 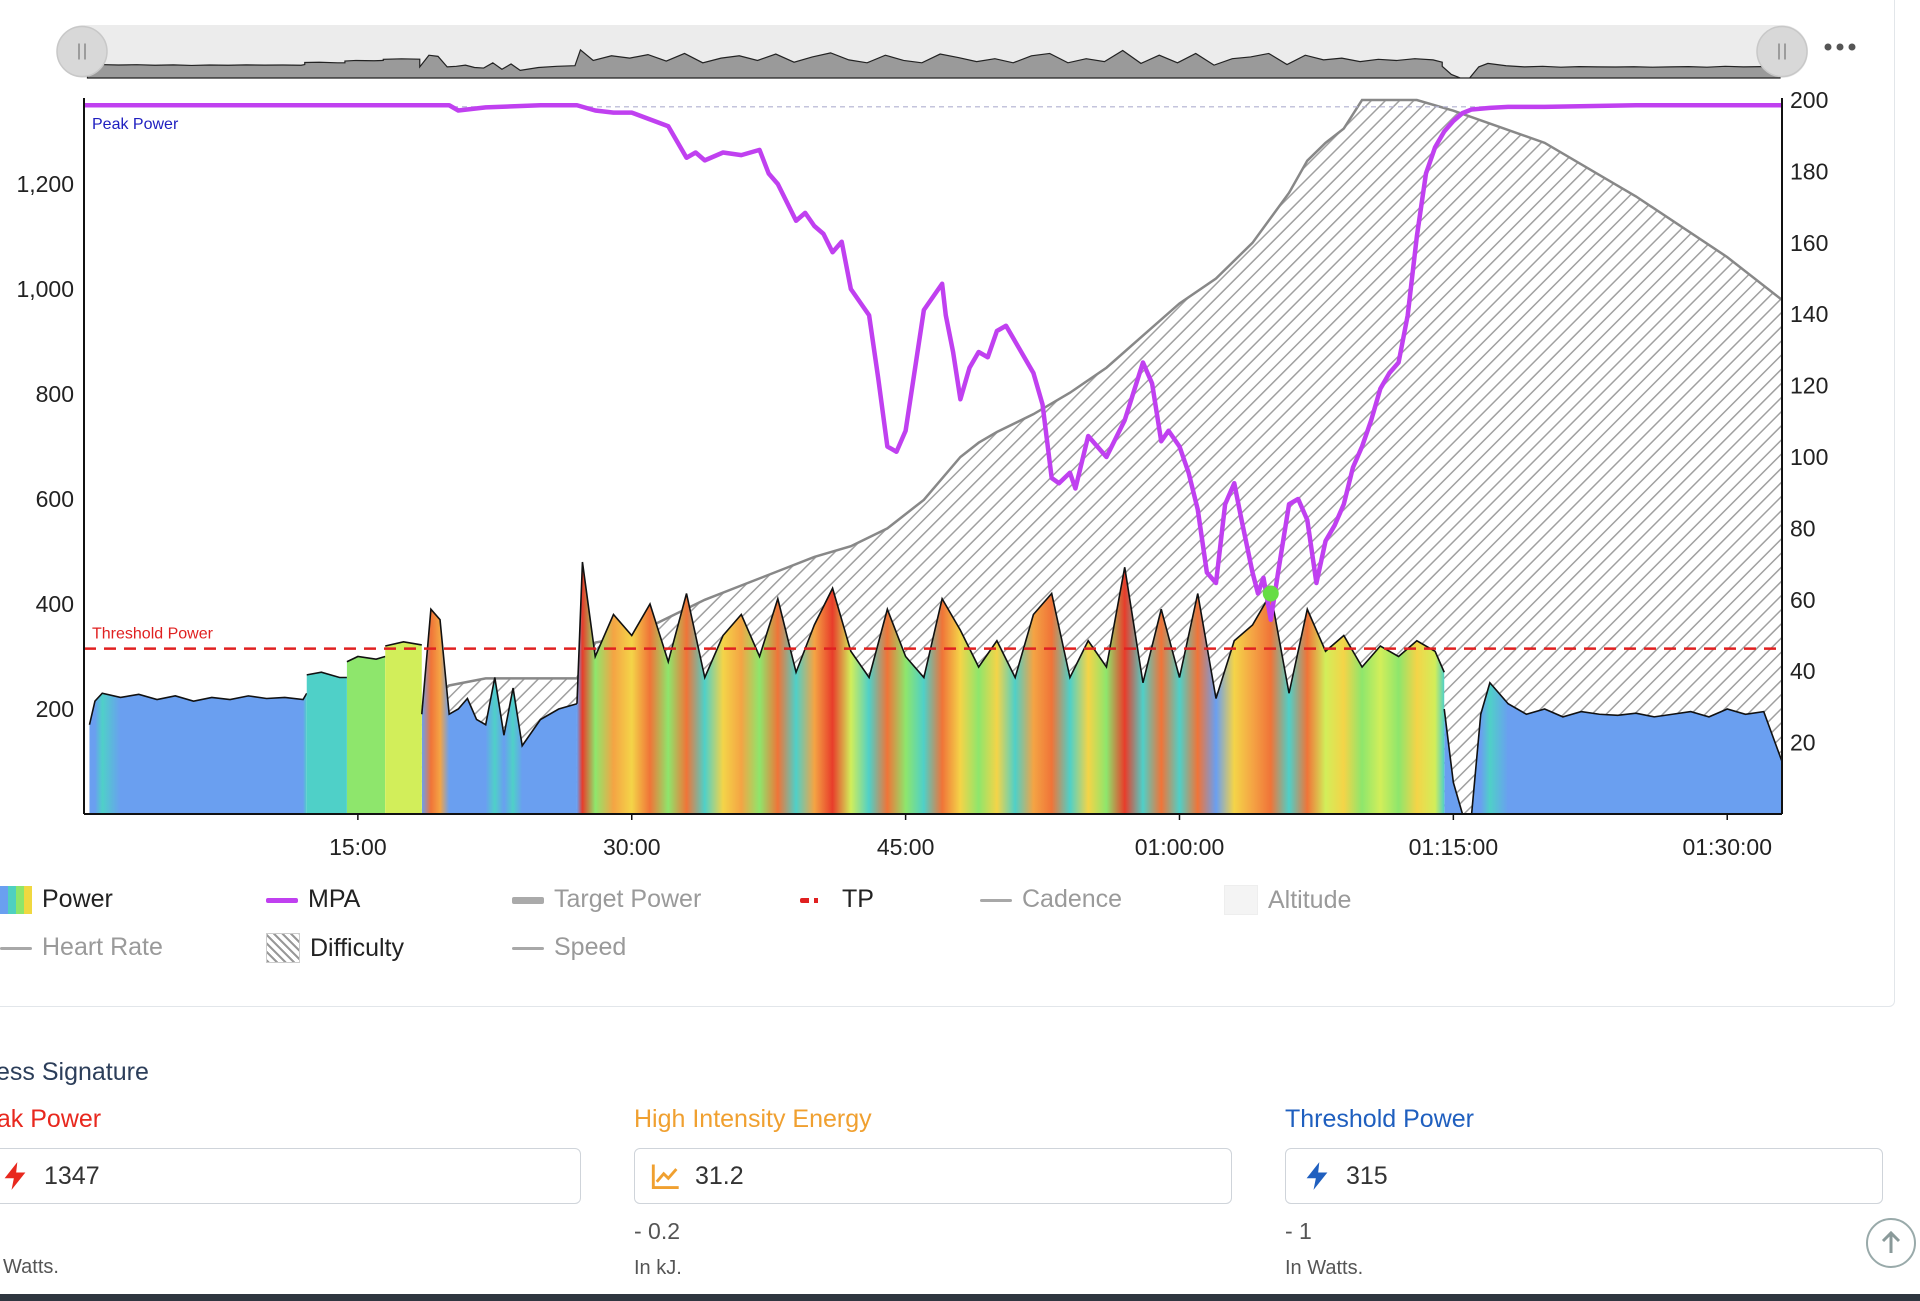 What do you see at coordinates (313, 899) in the screenshot?
I see `legend-item-mpa: MPA` at bounding box center [313, 899].